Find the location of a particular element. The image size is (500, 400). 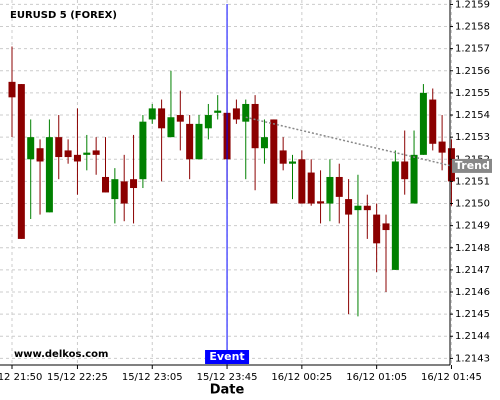

trend-label-box is located at coordinates (472, 165).